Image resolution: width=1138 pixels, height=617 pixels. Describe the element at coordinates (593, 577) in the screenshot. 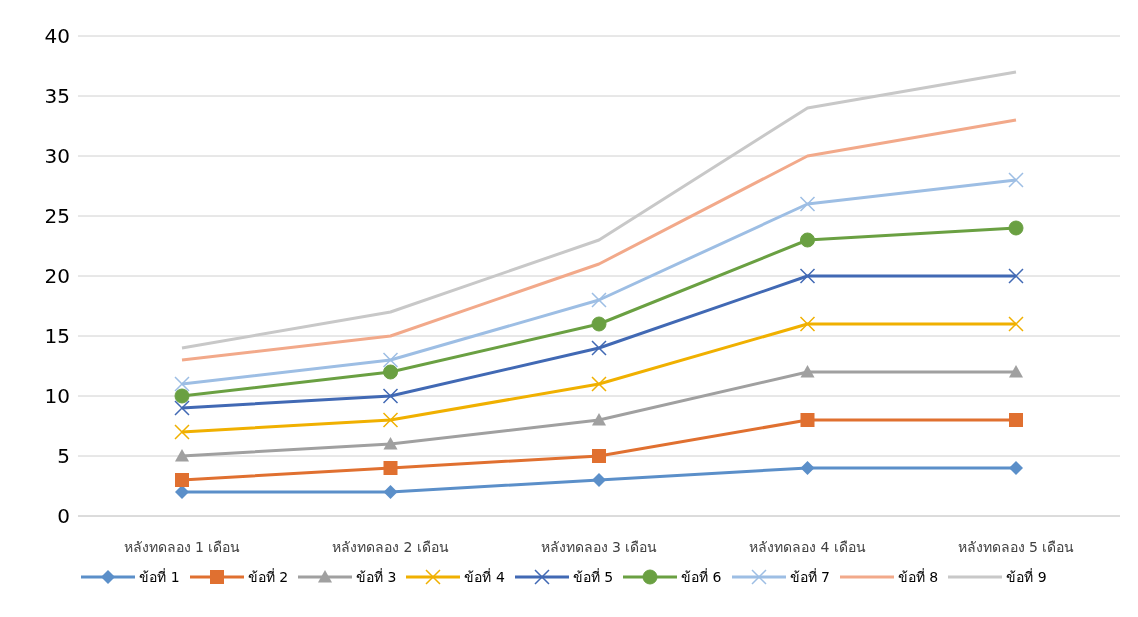

I see `legend-label: ข้อที่ 5` at that location.